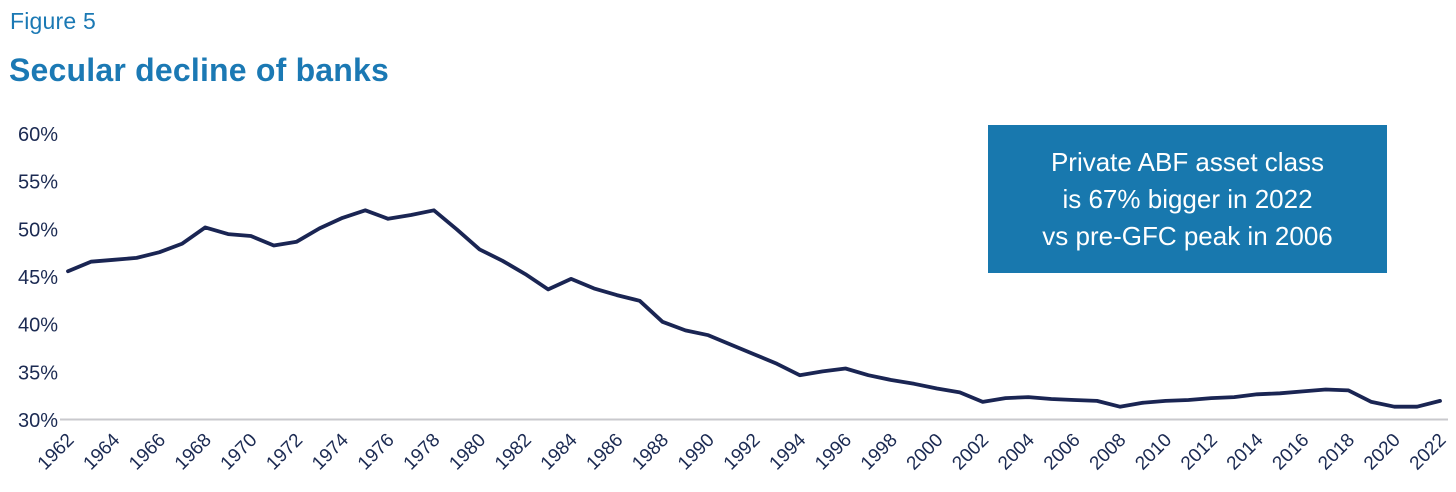  Describe the element at coordinates (38, 135) in the screenshot. I see `y-tick-label: 60%` at that location.